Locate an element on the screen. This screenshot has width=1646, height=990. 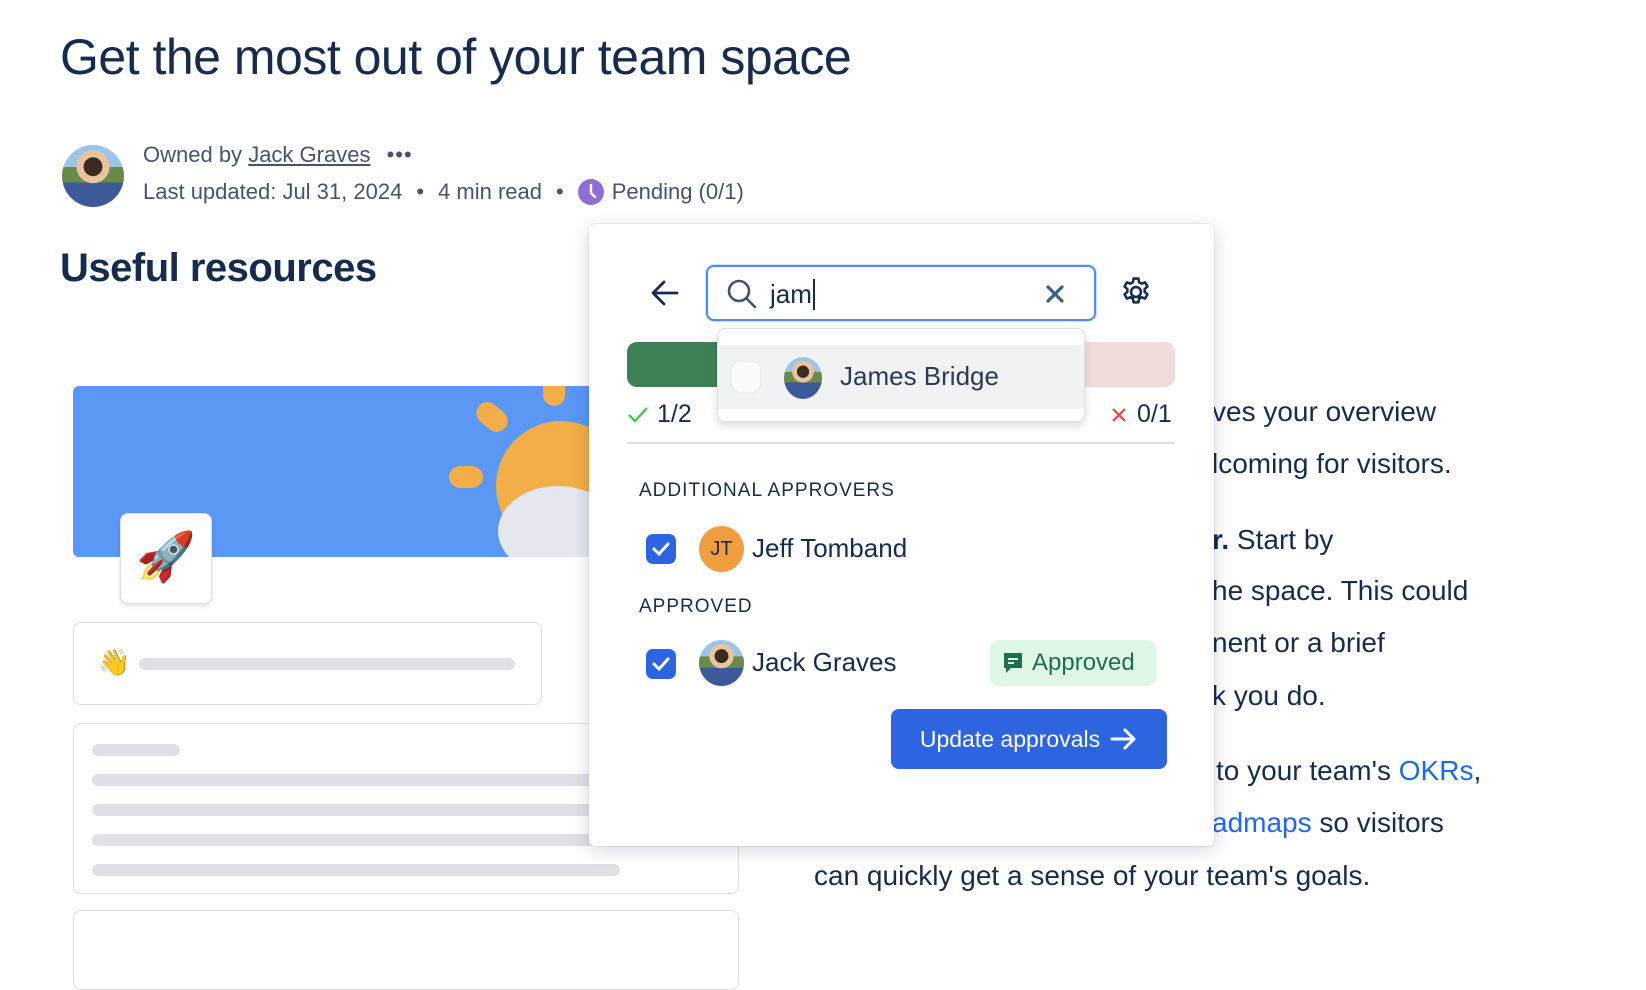
clock-icon is located at coordinates (590, 192).